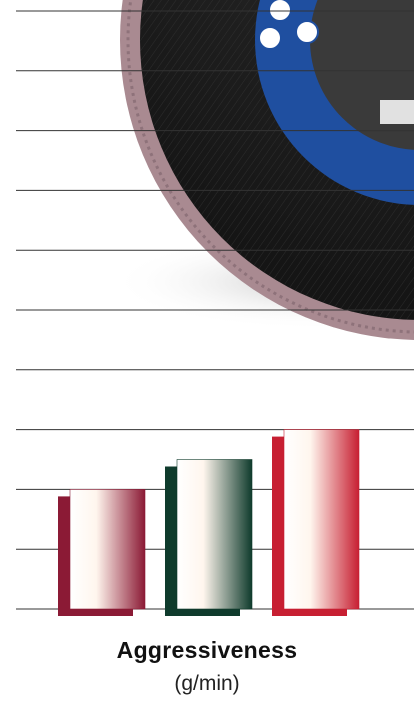  I want to click on disc-sticker, so click(397, 112).